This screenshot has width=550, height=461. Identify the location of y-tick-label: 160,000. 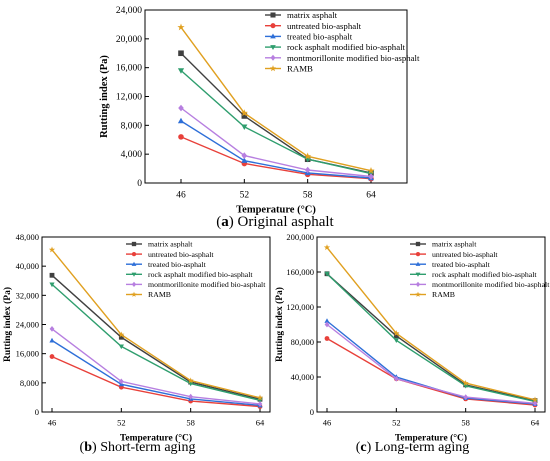
(300, 272).